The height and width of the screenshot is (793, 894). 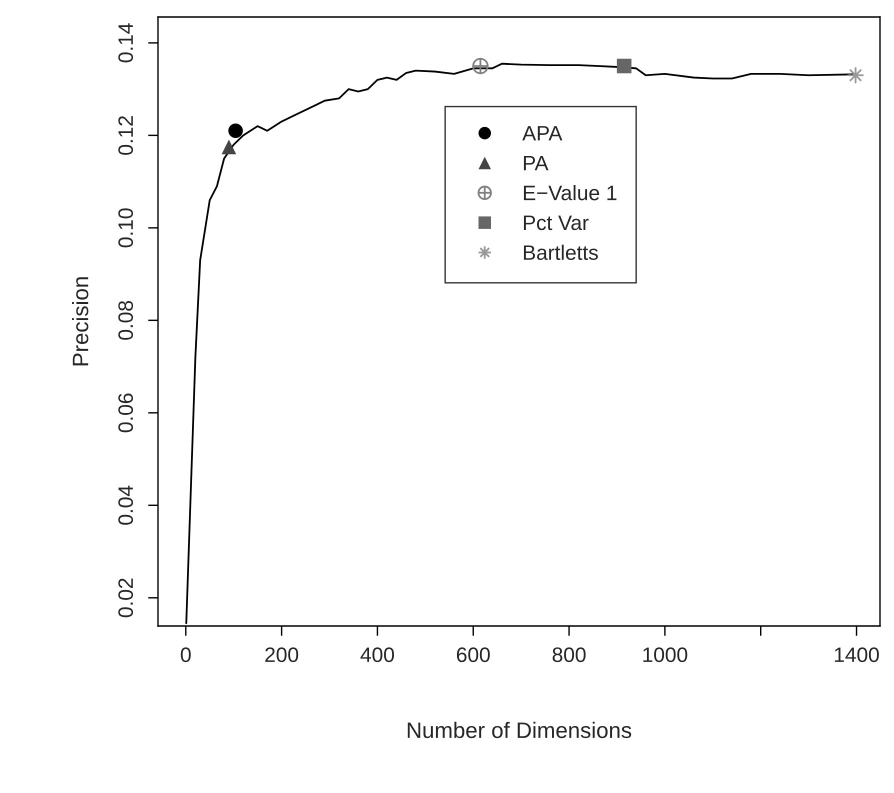 What do you see at coordinates (126, 135) in the screenshot?
I see `y-tick-label: 0.12` at bounding box center [126, 135].